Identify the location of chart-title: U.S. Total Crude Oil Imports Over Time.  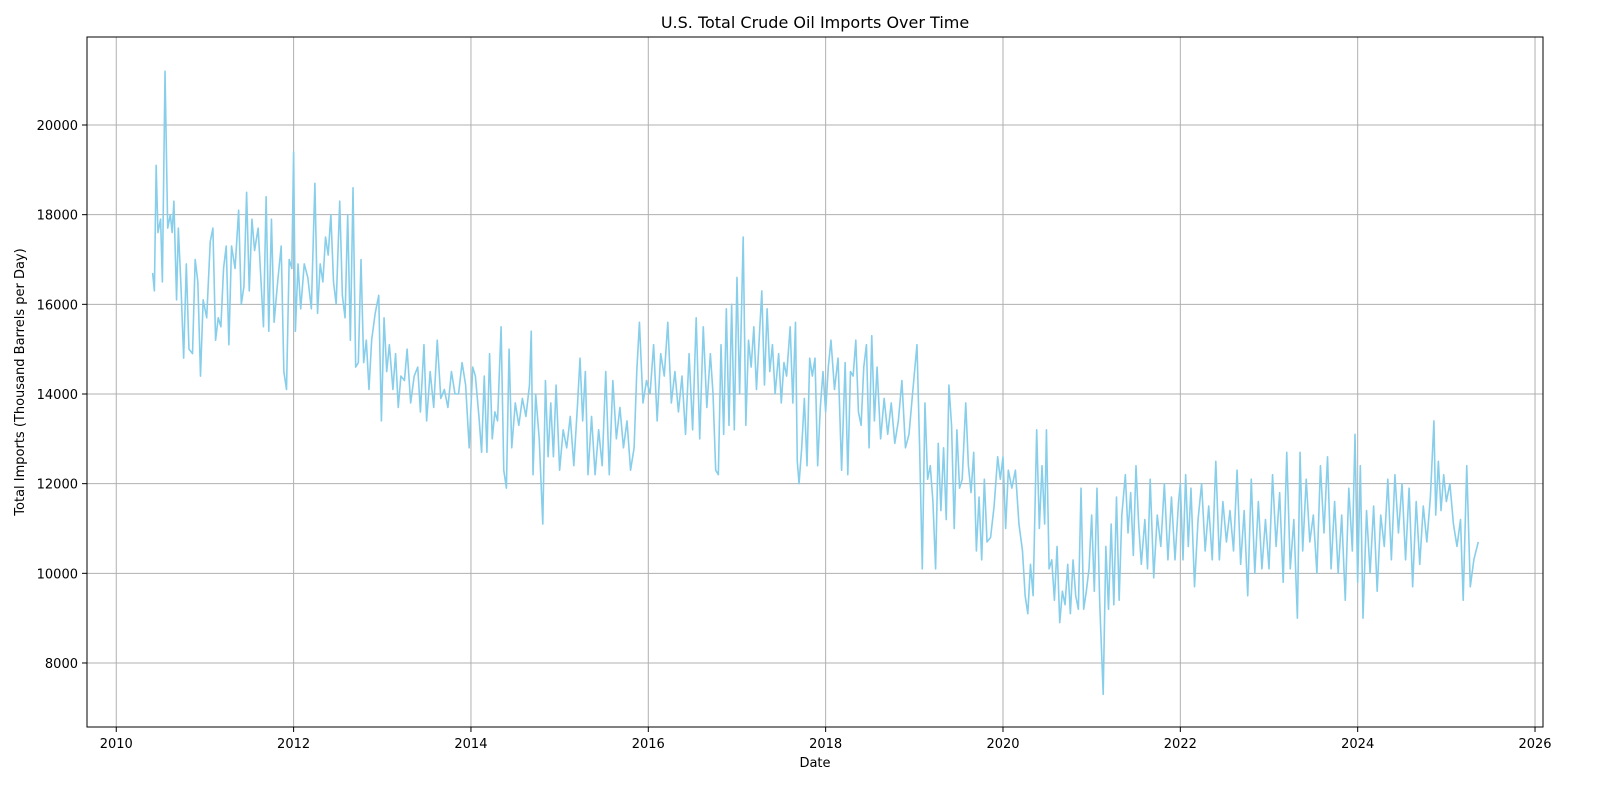
(815, 22).